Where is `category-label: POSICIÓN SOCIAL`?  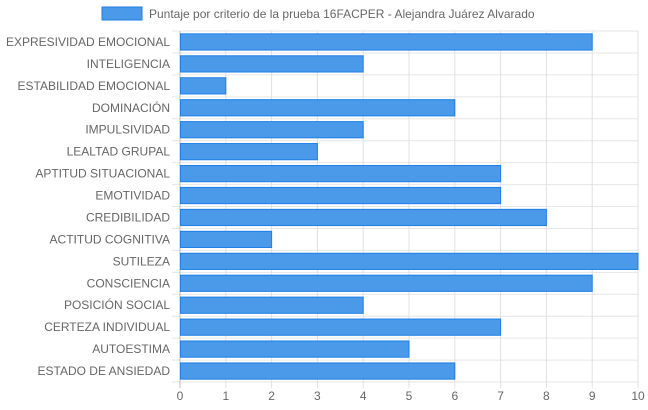
category-label: POSICIÓN SOCIAL is located at coordinates (117, 304).